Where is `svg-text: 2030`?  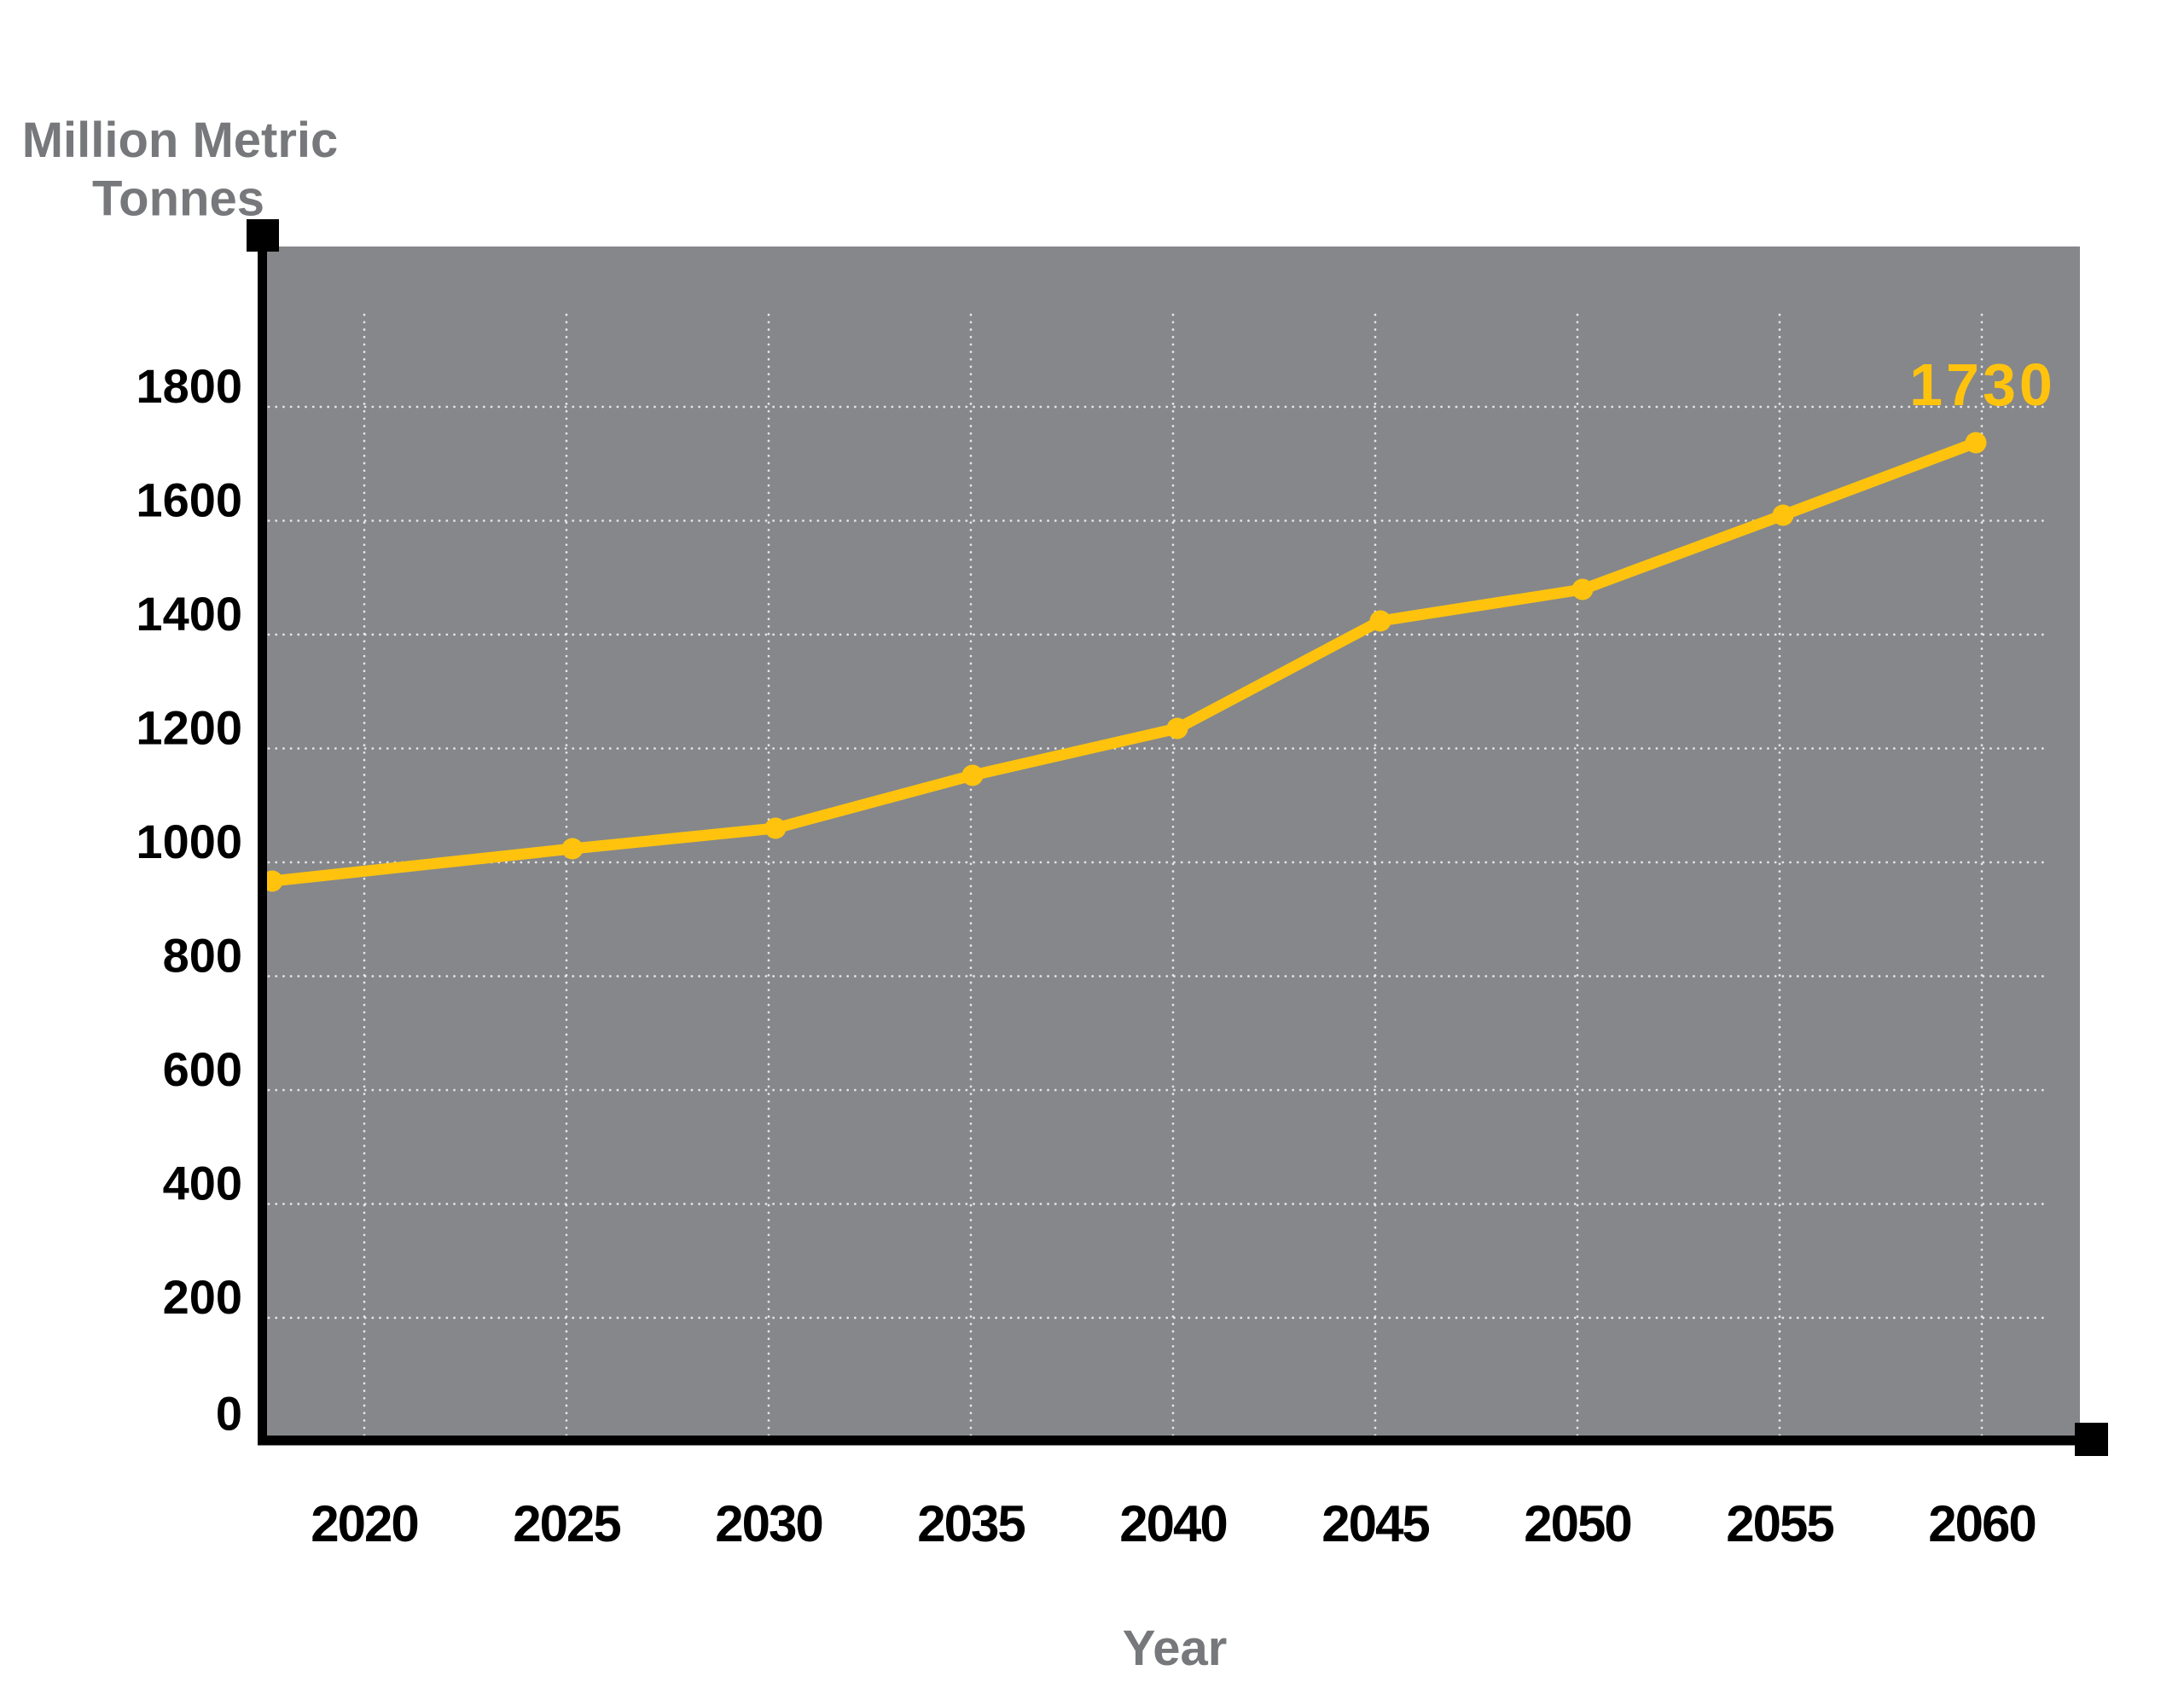 svg-text: 2030 is located at coordinates (769, 1523).